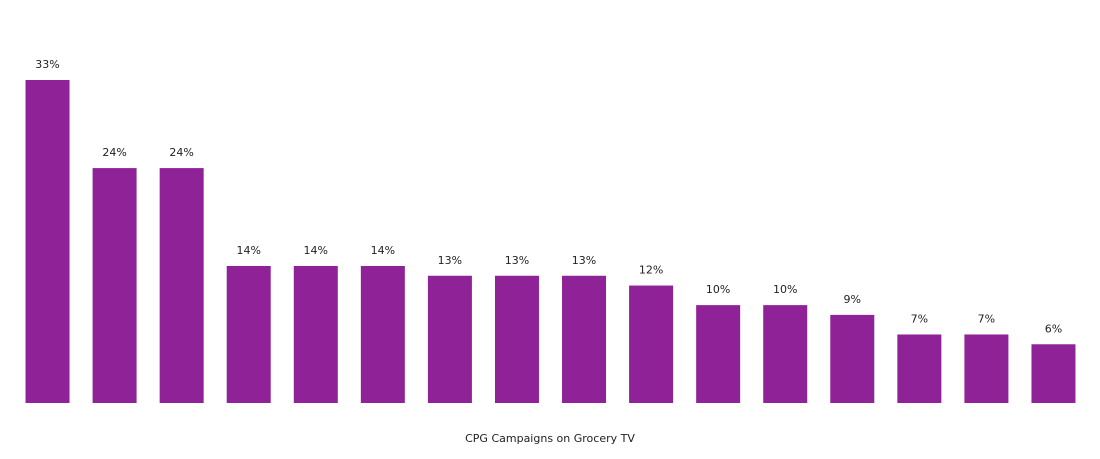 This screenshot has height=459, width=1100. What do you see at coordinates (651, 270) in the screenshot?
I see `value-label: 12%` at bounding box center [651, 270].